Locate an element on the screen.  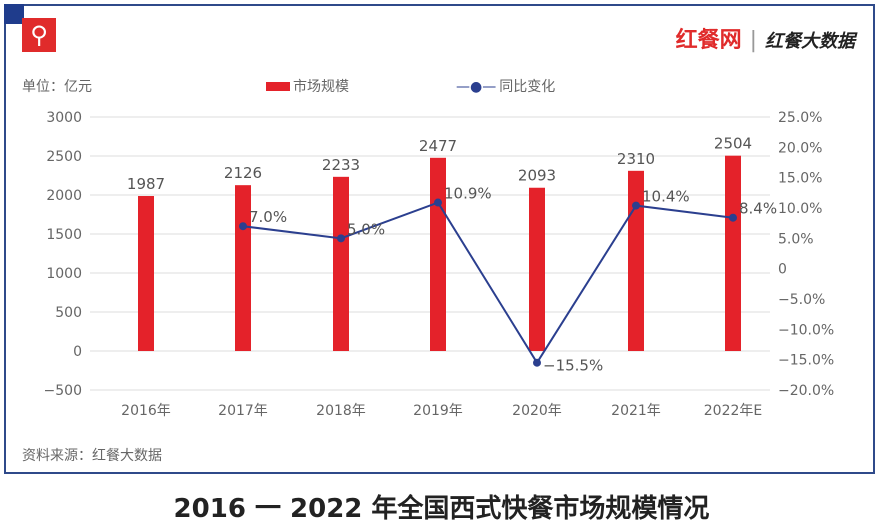
x-tick-label: 2018年 is located at coordinates (341, 411).